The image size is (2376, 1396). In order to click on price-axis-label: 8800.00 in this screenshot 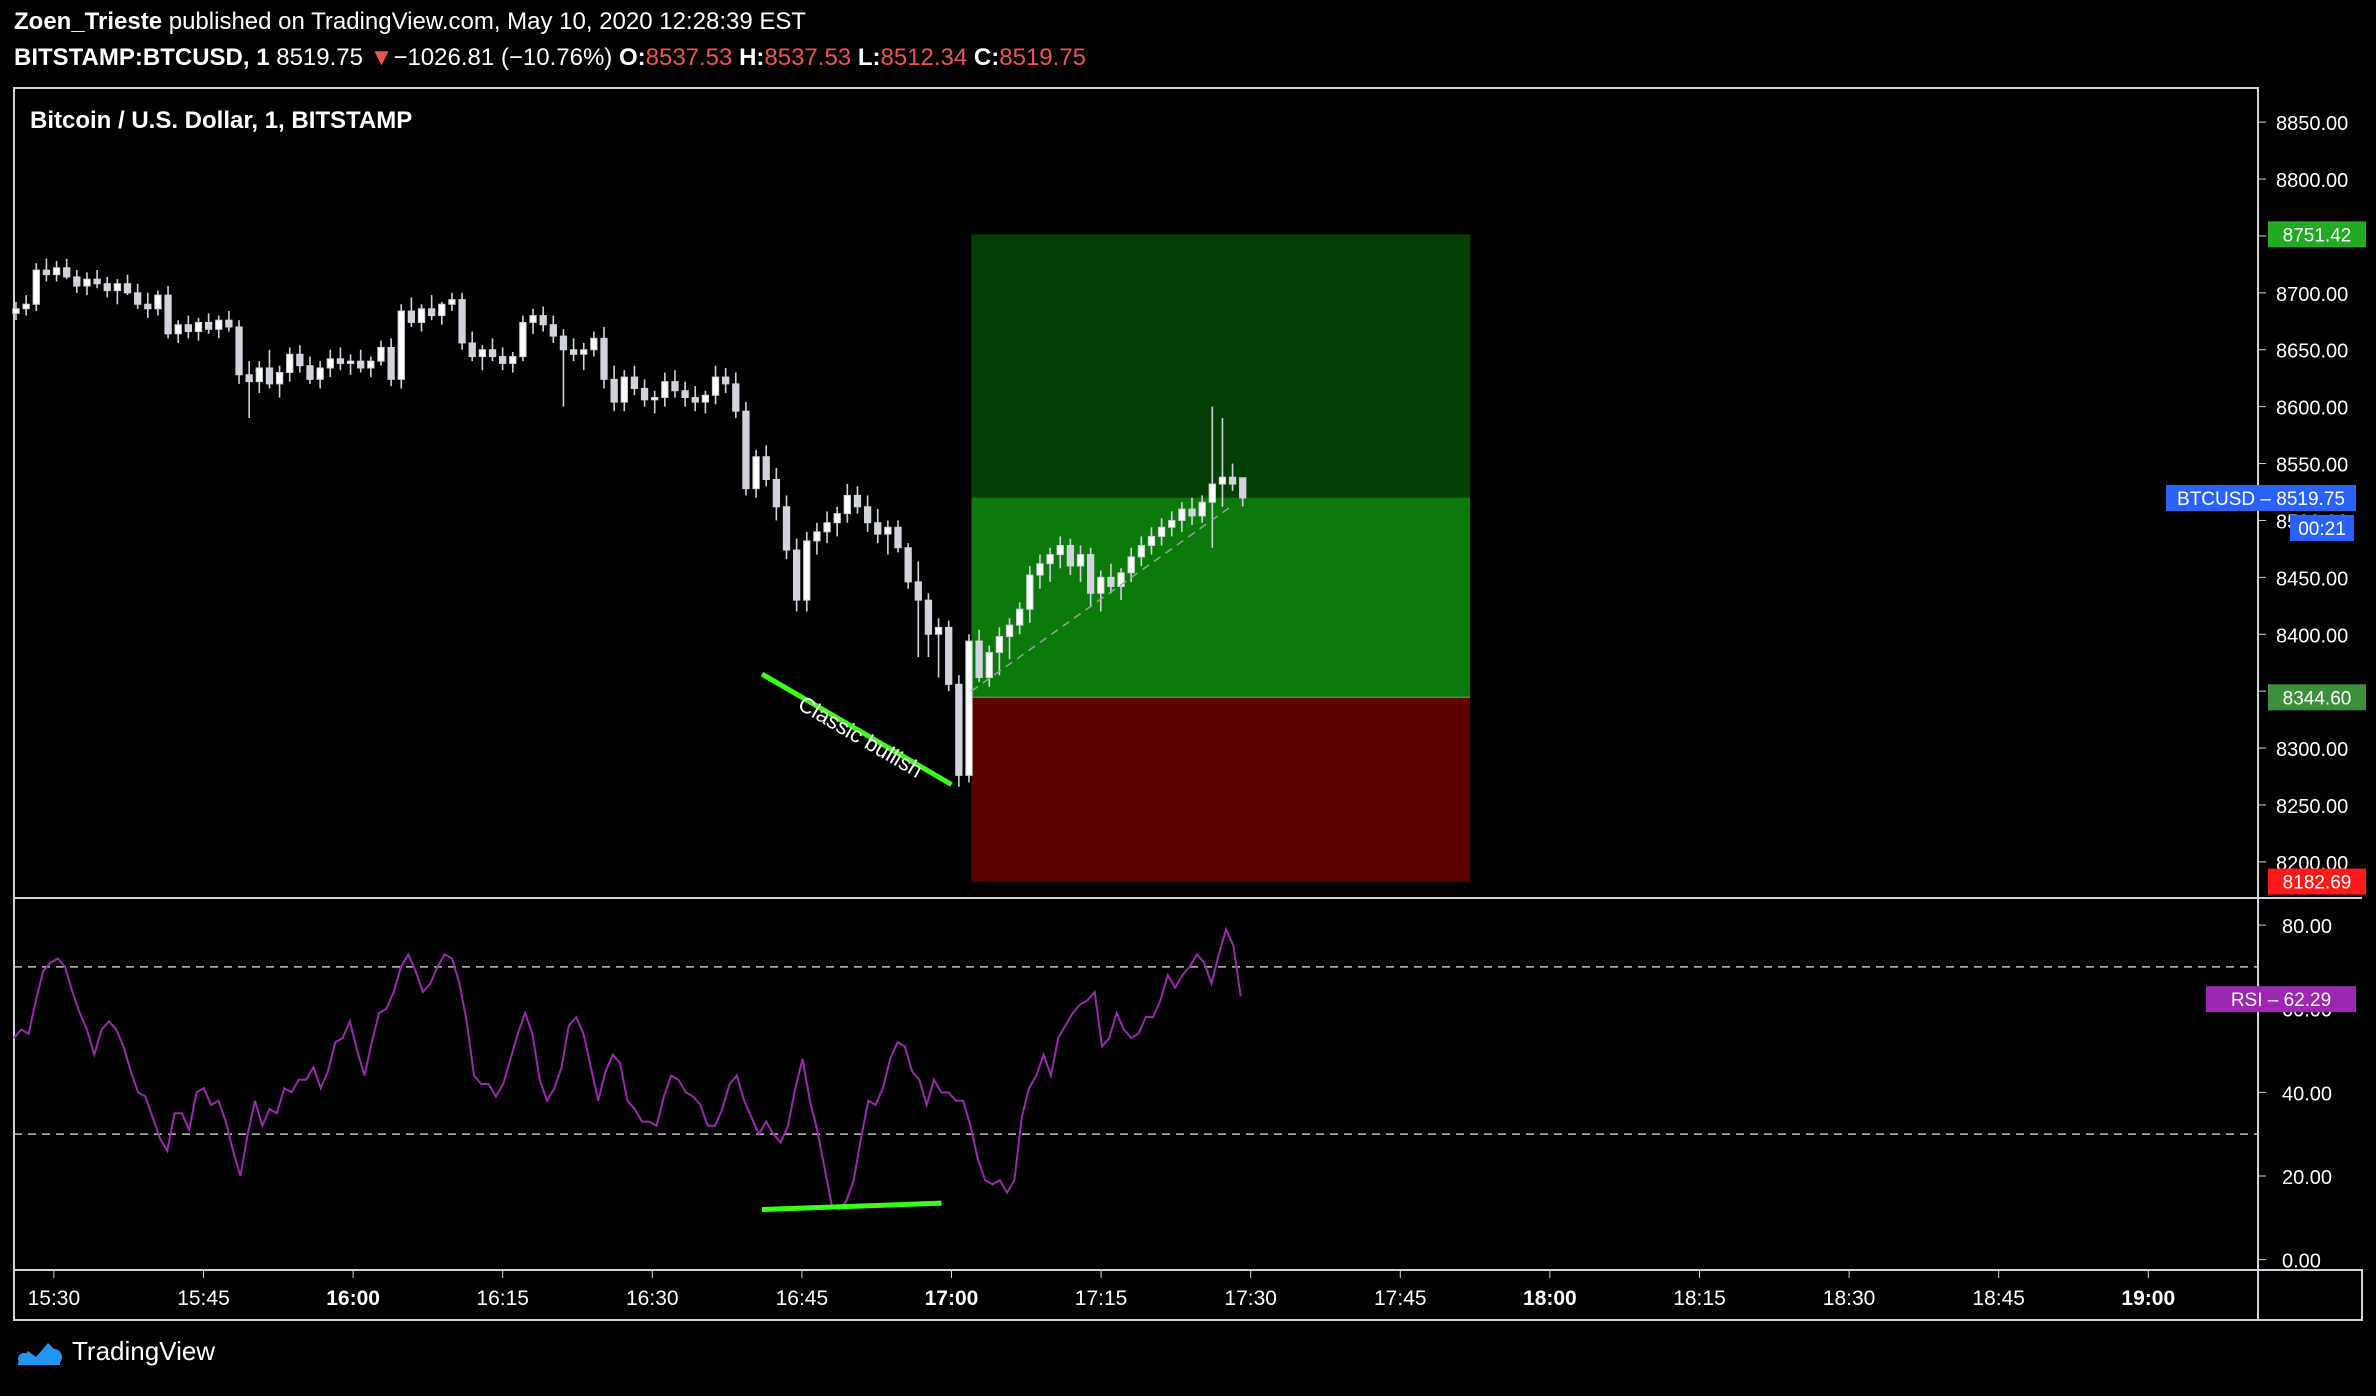, I will do `click(2312, 181)`.